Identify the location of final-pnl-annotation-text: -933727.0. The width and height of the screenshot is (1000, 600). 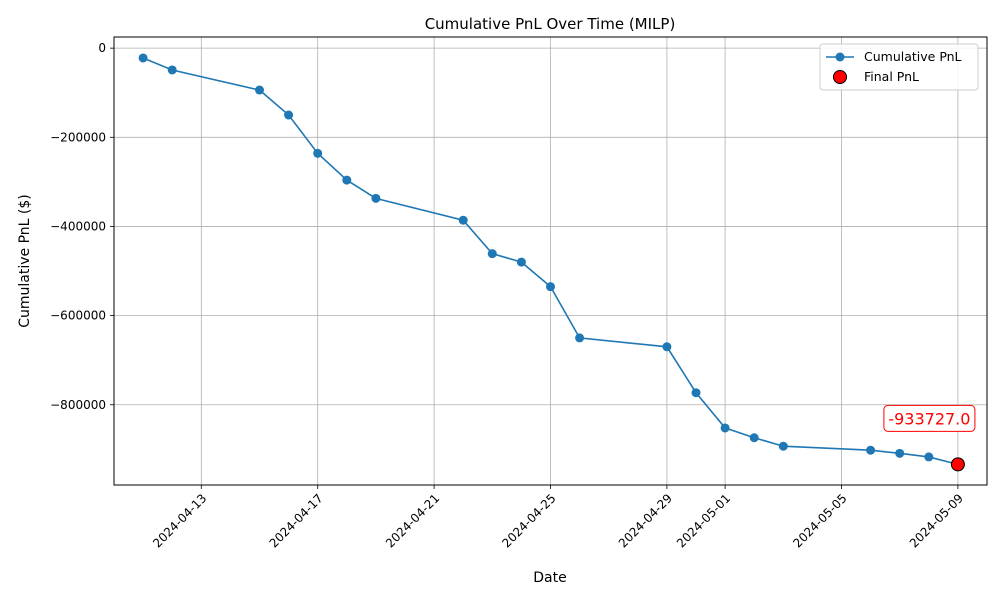
(929, 418).